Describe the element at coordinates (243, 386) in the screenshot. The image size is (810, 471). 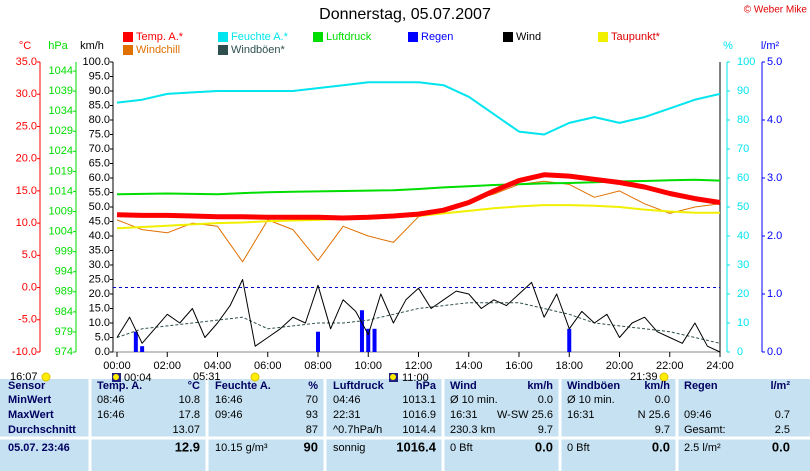
I see `table-header: Feuchte A.` at that location.